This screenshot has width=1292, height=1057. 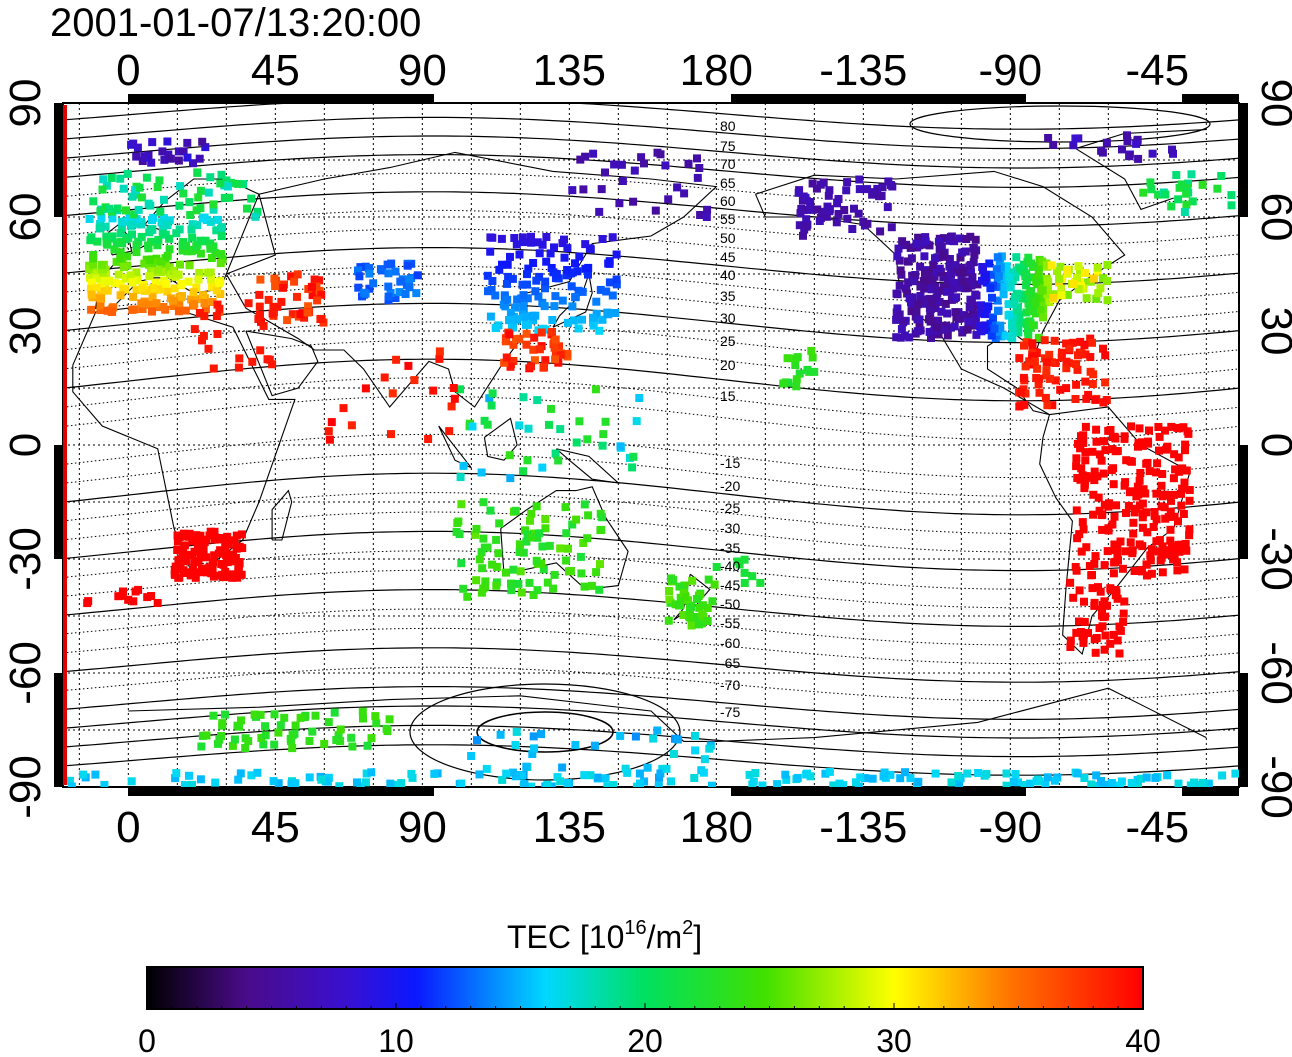 What do you see at coordinates (940, 293) in the screenshot?
I see `coastline` at bounding box center [940, 293].